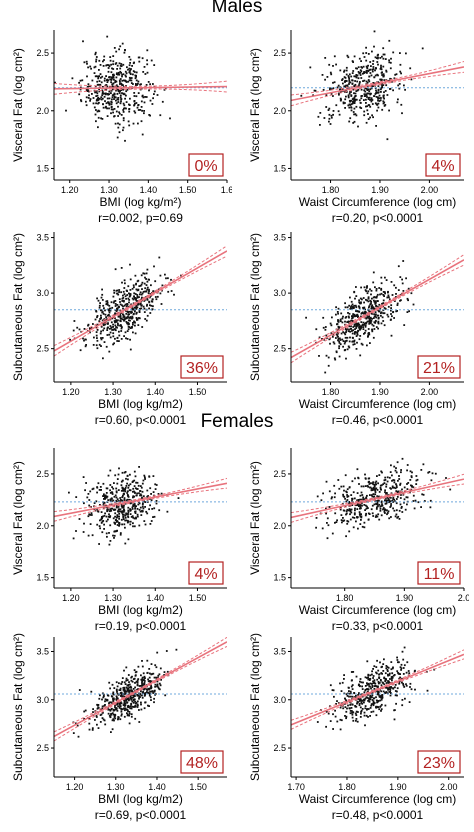  Describe the element at coordinates (205, 574) in the screenshot. I see `percent-label: 4%` at that location.